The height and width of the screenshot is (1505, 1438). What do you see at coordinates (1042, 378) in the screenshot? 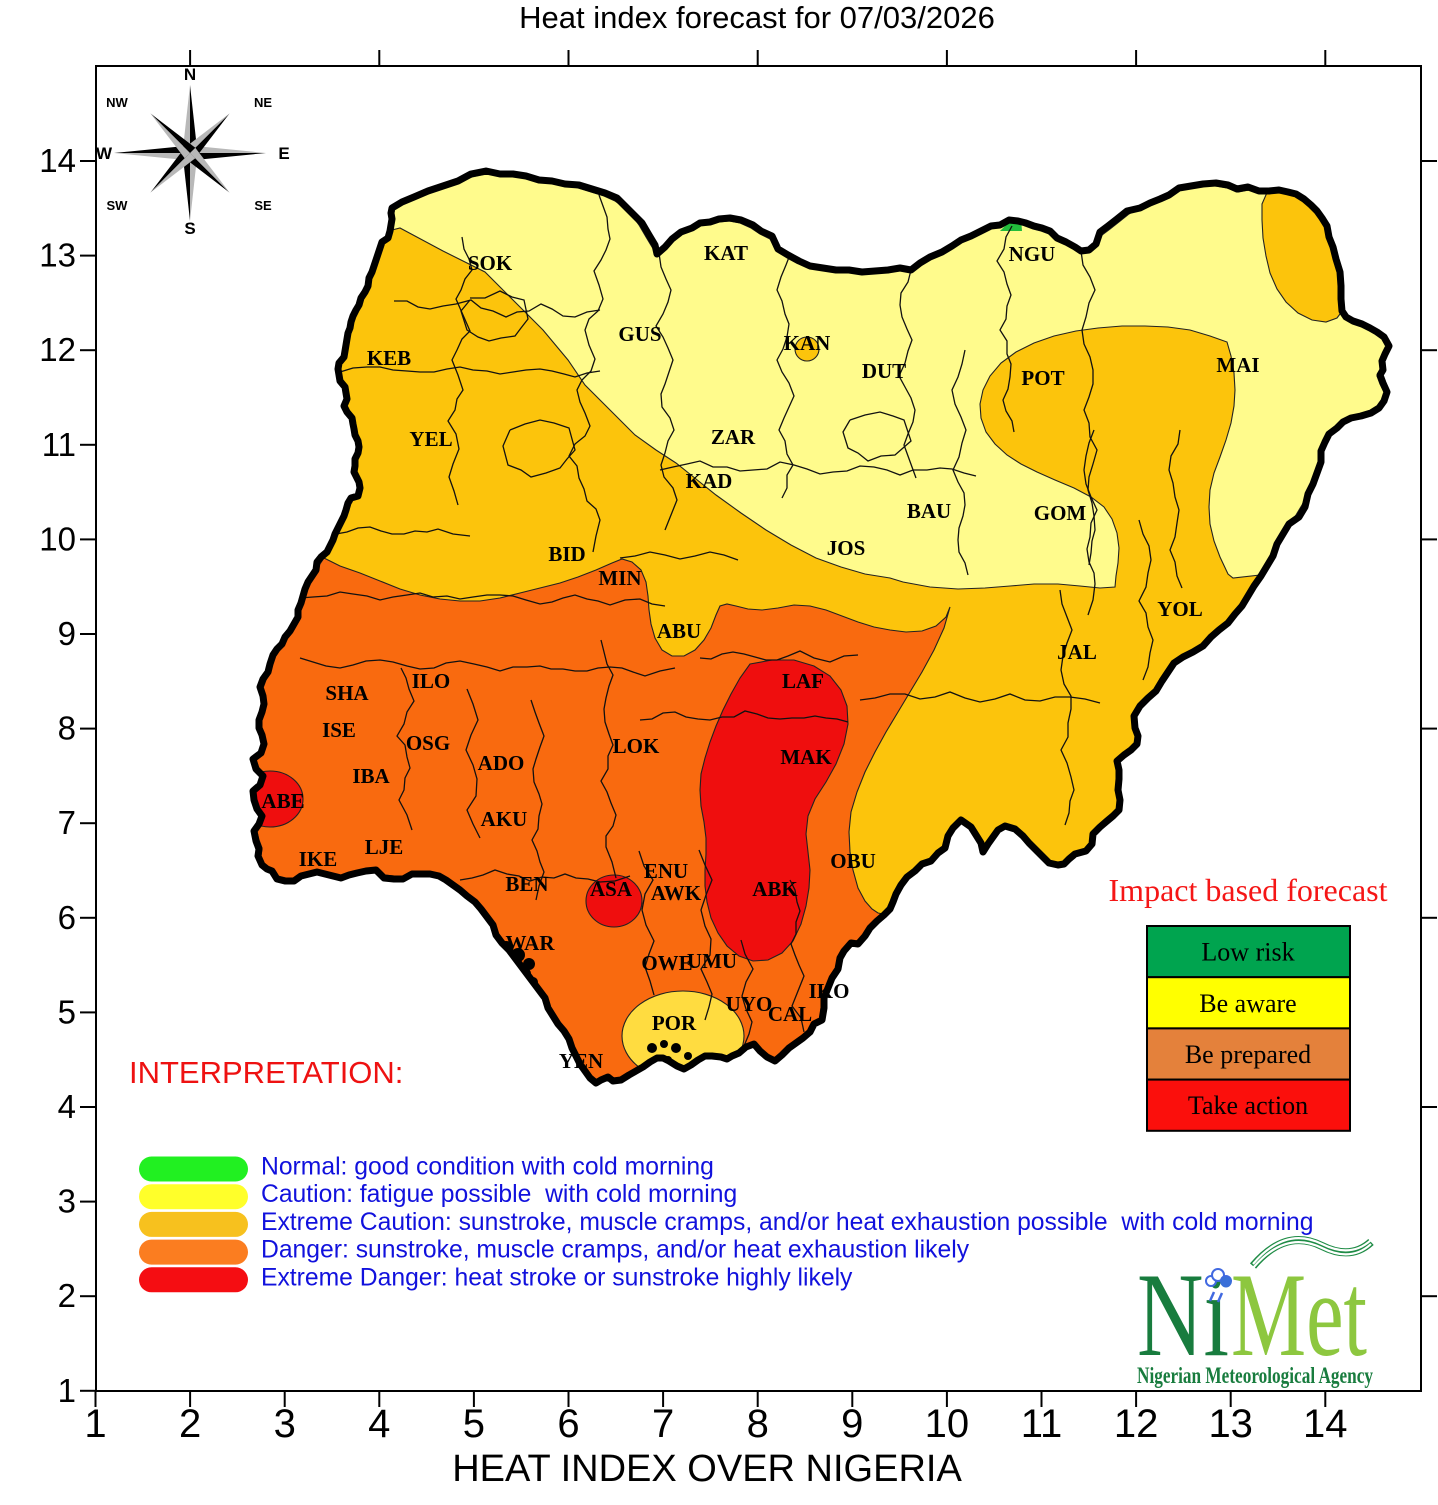
I see `svg-text: POT` at bounding box center [1042, 378].